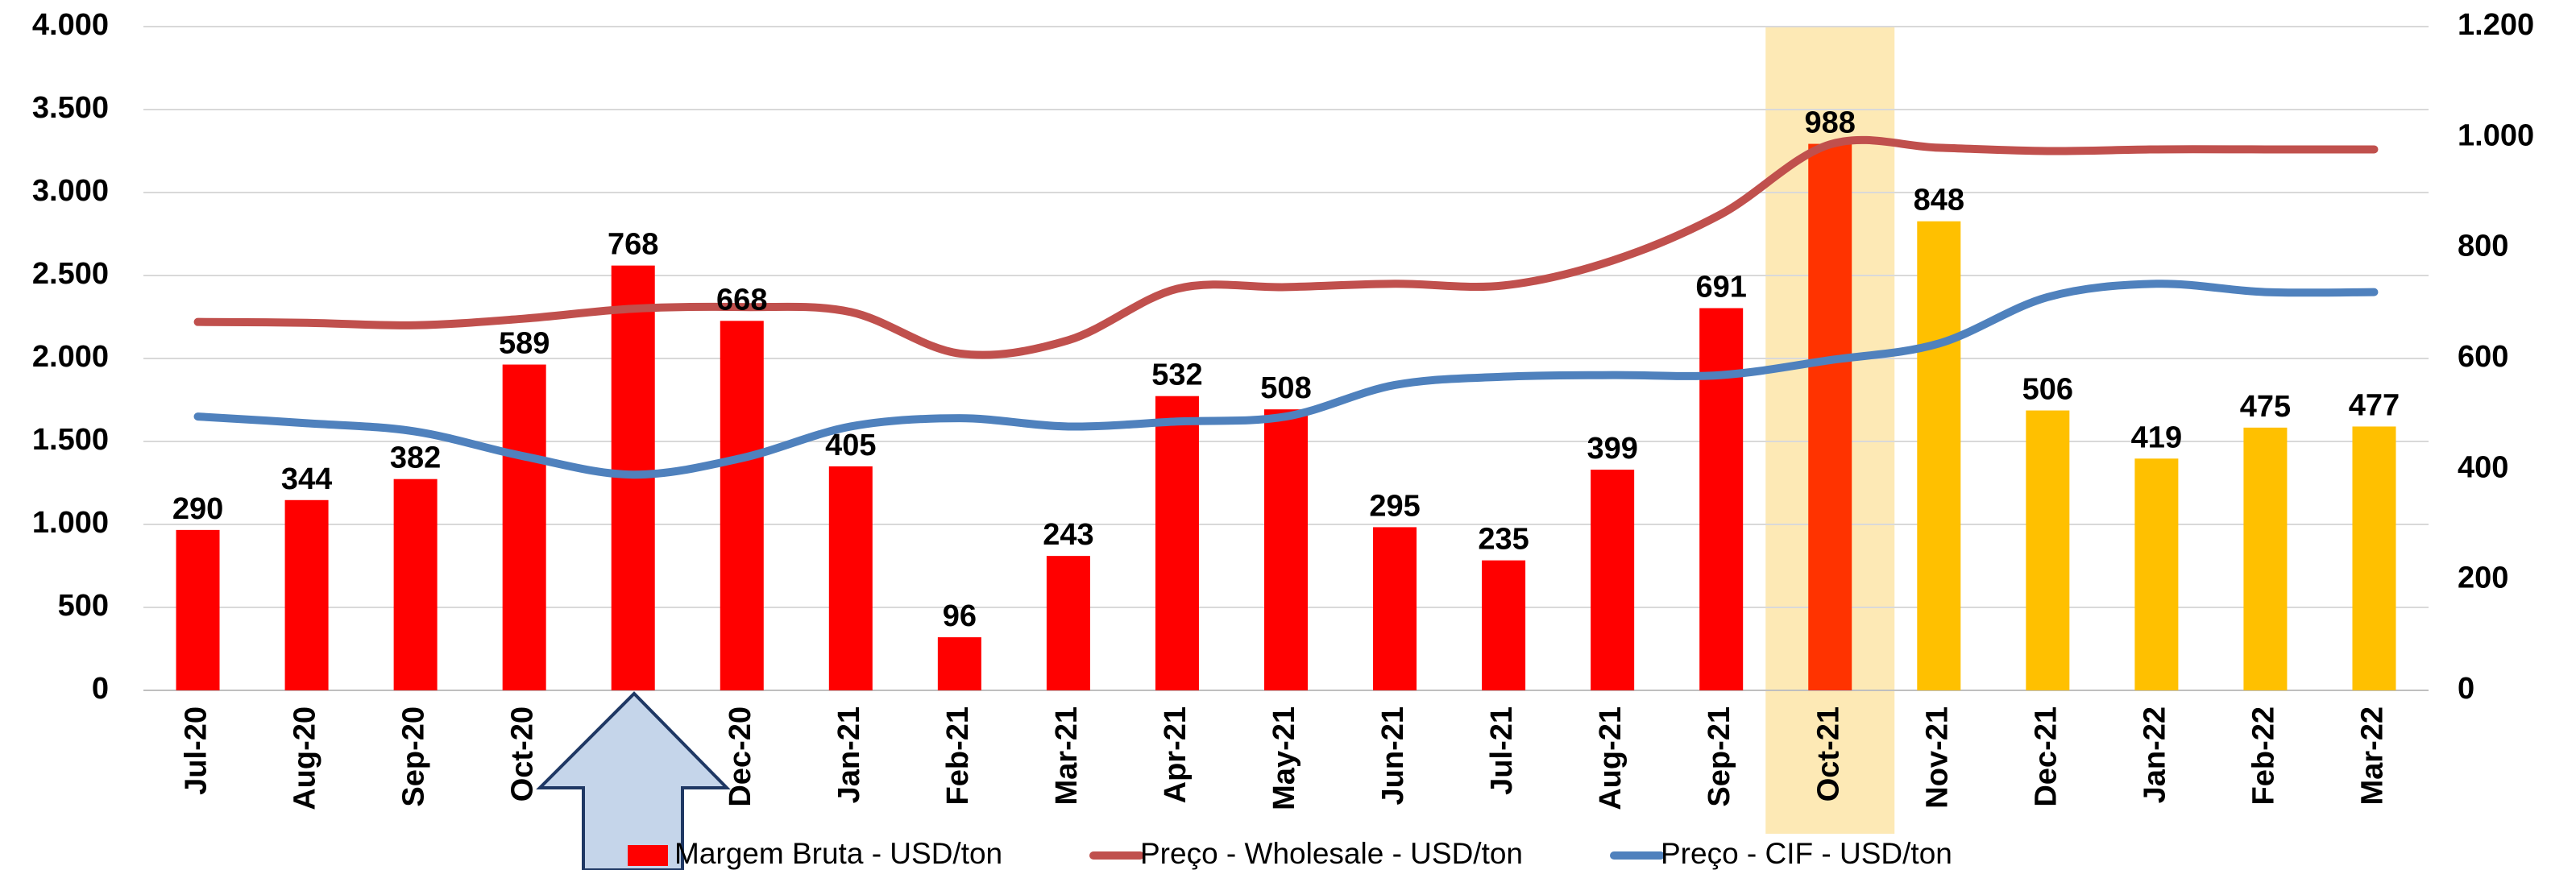 Image resolution: width=2576 pixels, height=870 pixels. What do you see at coordinates (2483, 467) in the screenshot?
I see `y2-tick-label: 400` at bounding box center [2483, 467].